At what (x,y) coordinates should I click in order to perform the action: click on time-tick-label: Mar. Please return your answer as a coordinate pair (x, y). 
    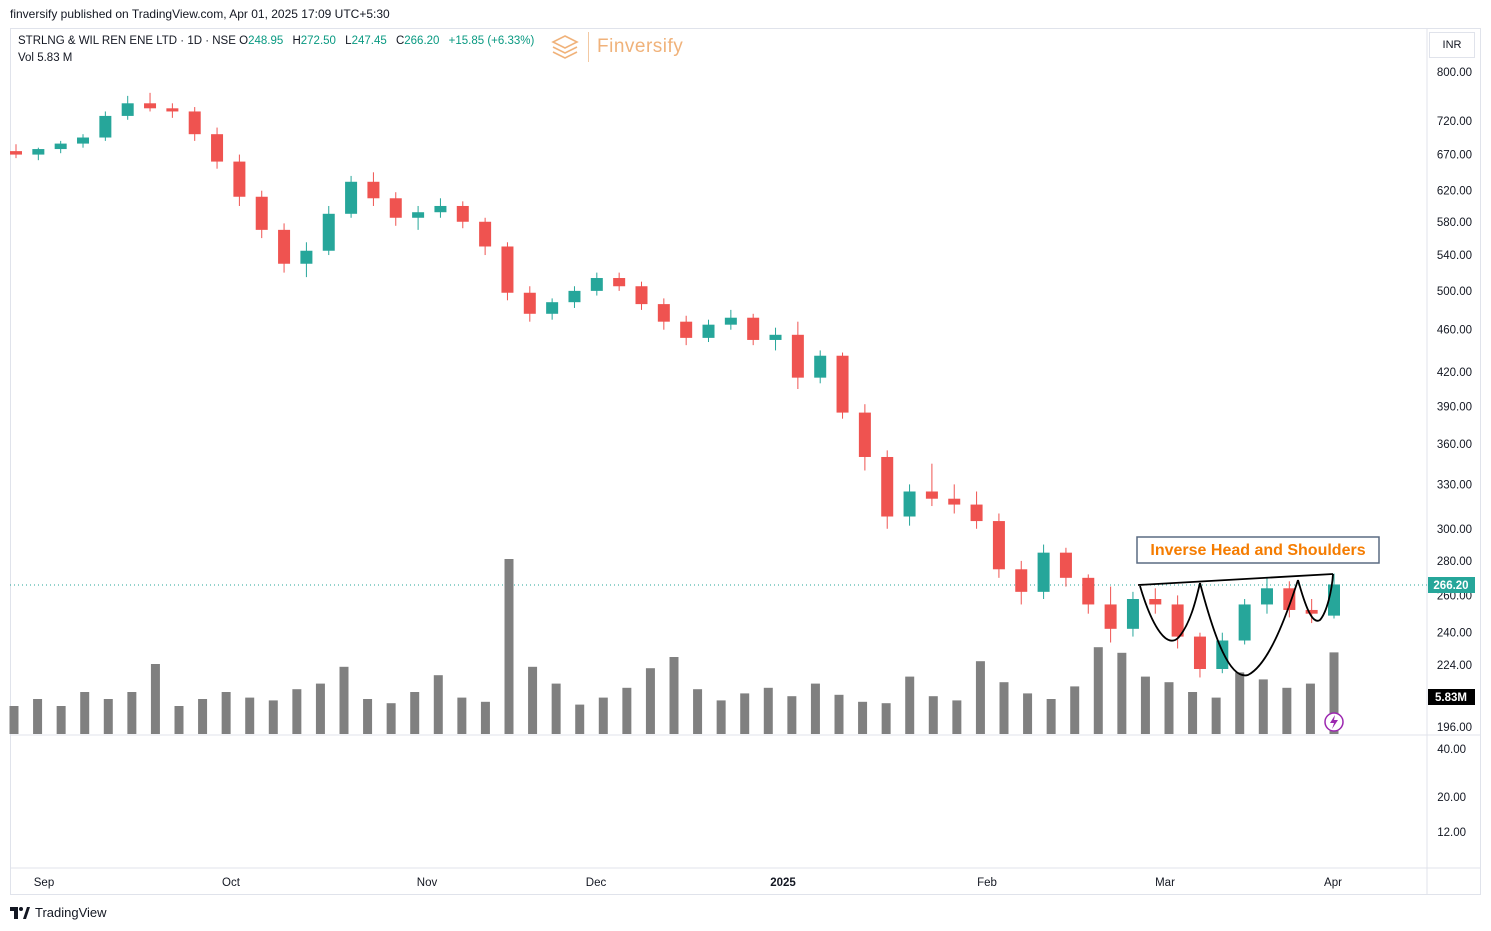
    Looking at the image, I should click on (1165, 883).